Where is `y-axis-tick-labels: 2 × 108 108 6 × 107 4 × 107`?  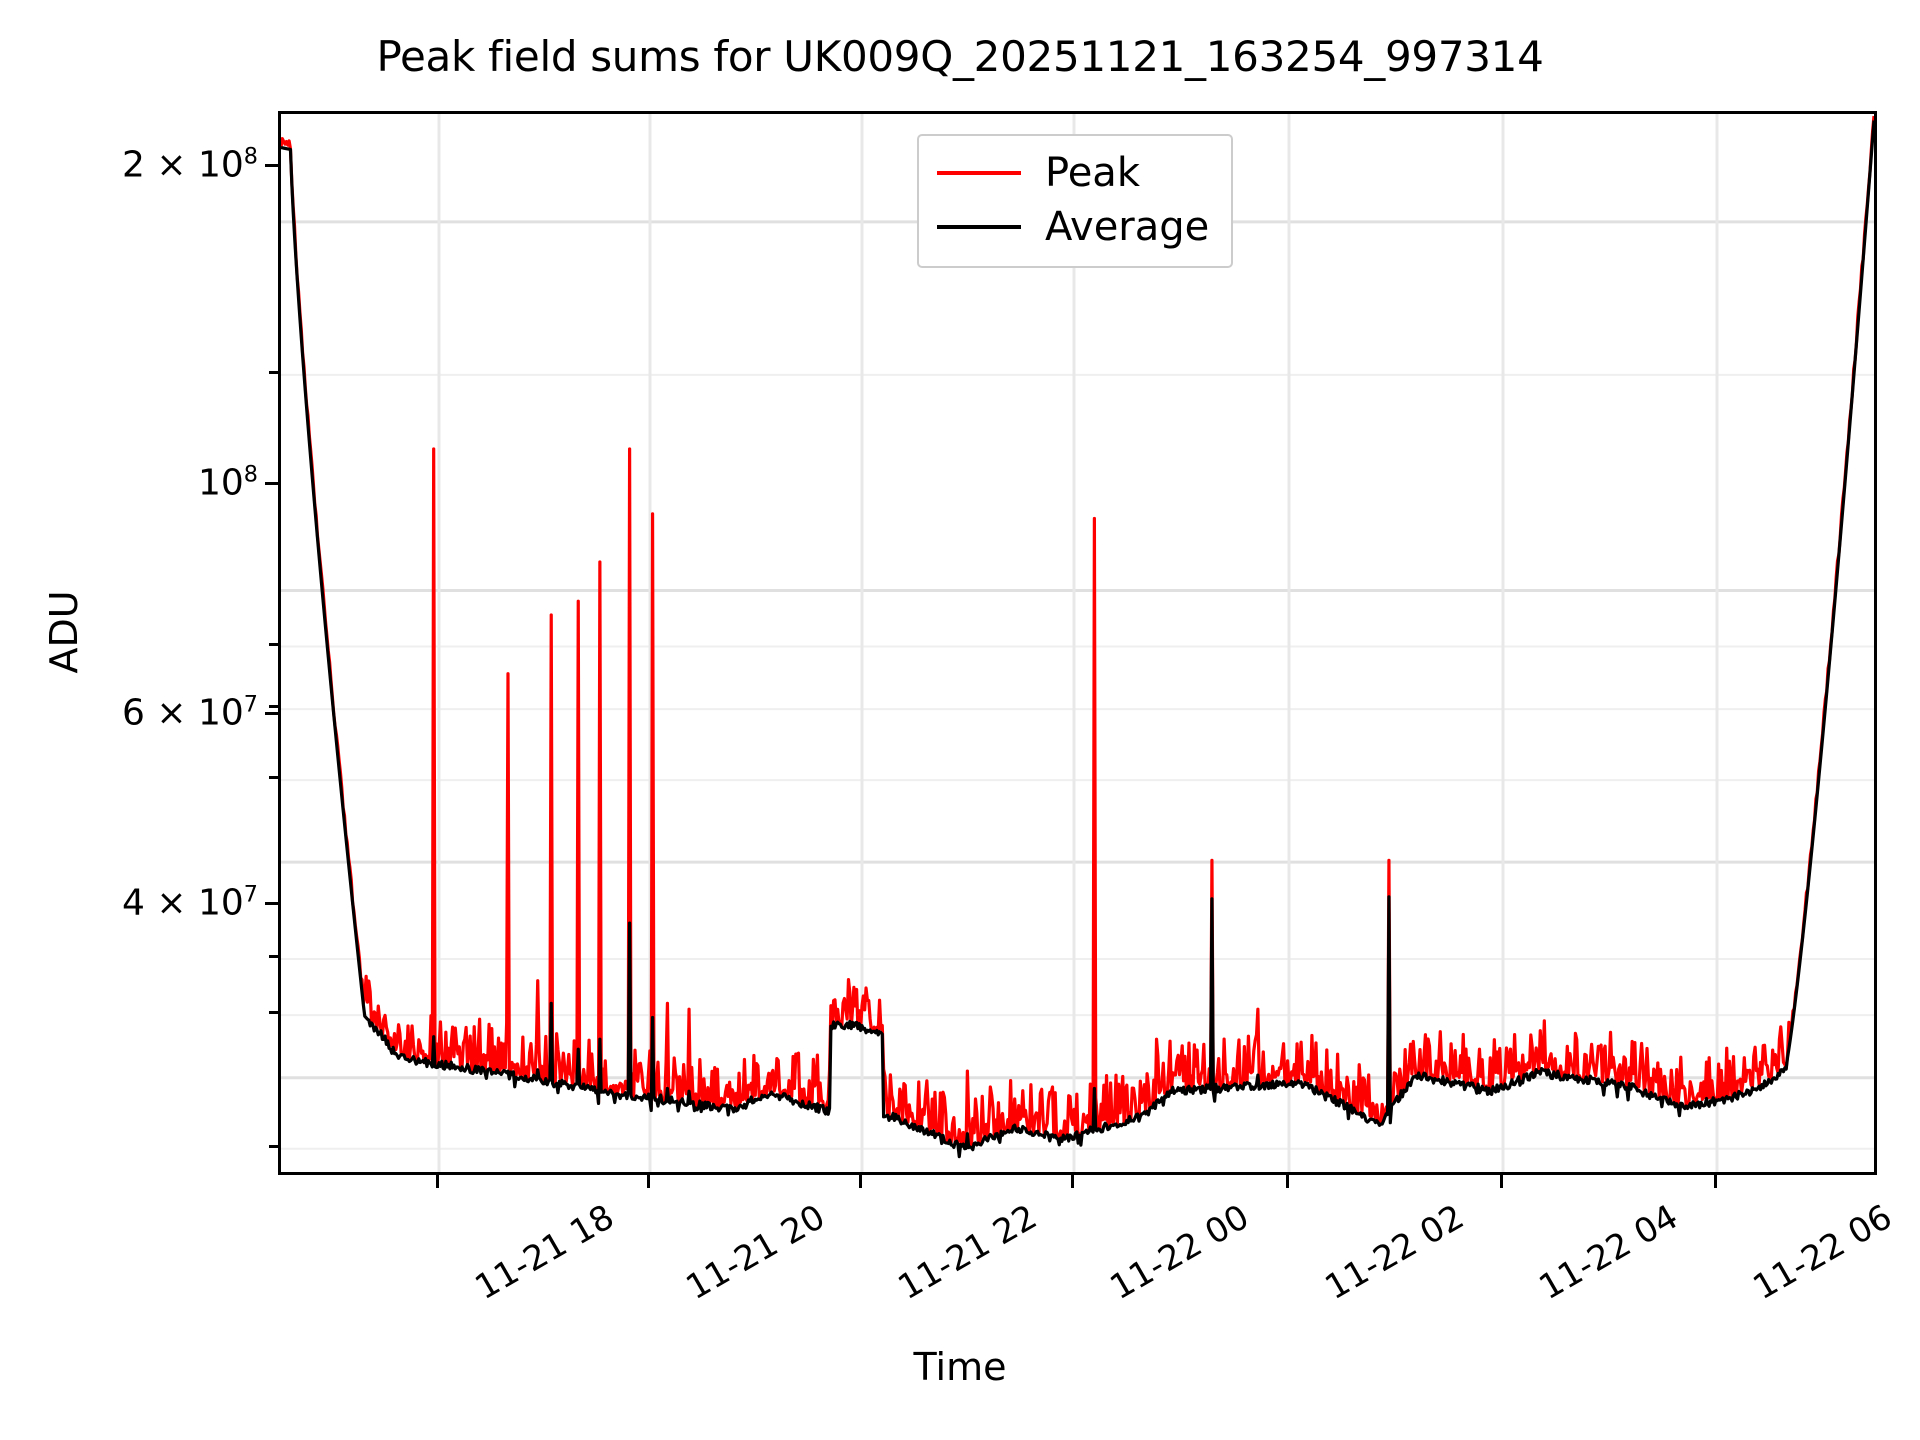
y-axis-tick-labels: 2 × 108 108 6 × 107 4 × 107 is located at coordinates (129, 720).